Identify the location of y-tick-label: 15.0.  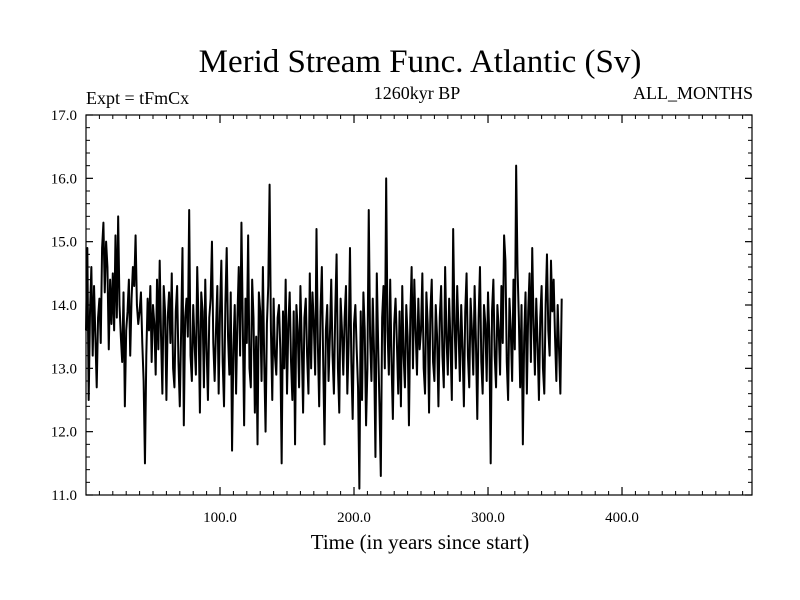
(64, 243).